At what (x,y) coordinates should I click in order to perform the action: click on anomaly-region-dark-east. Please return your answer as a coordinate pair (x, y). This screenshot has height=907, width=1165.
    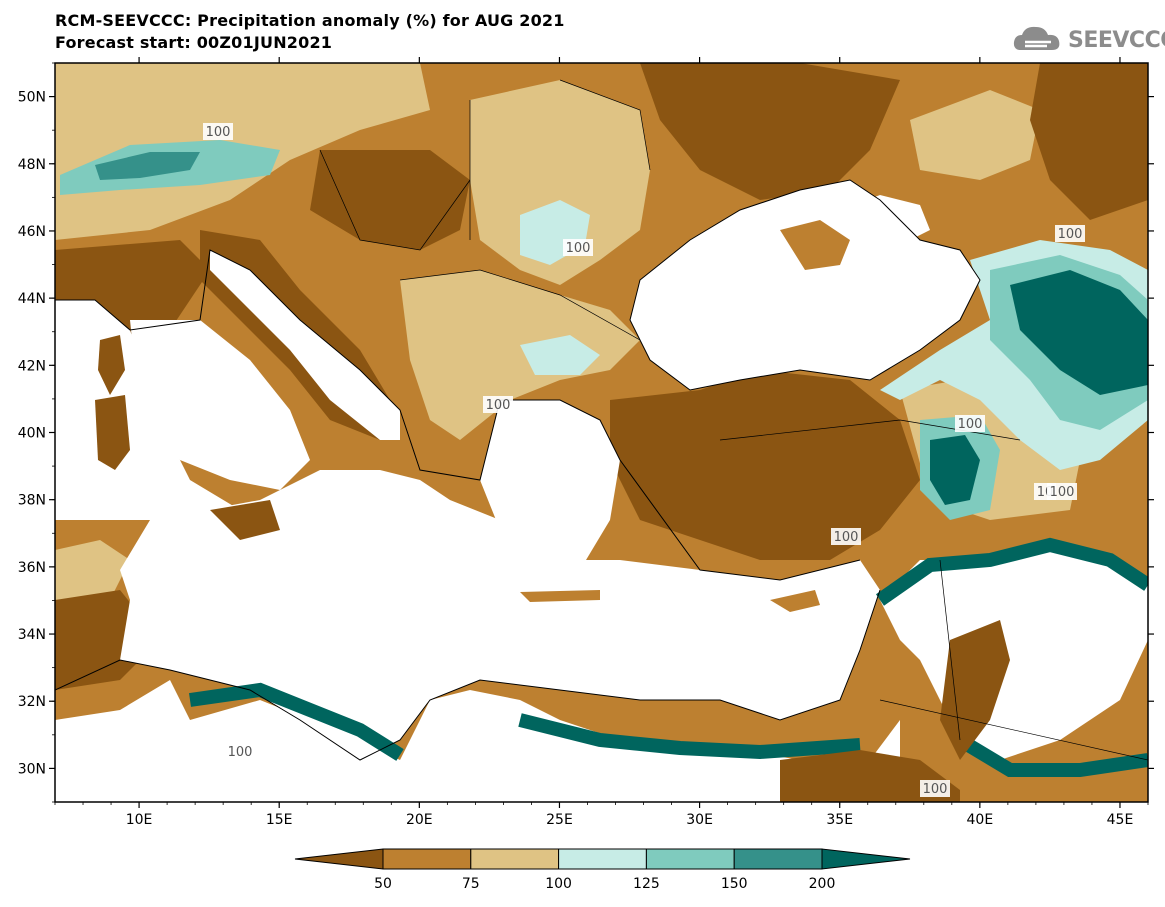
    Looking at the image, I should click on (1089, 141).